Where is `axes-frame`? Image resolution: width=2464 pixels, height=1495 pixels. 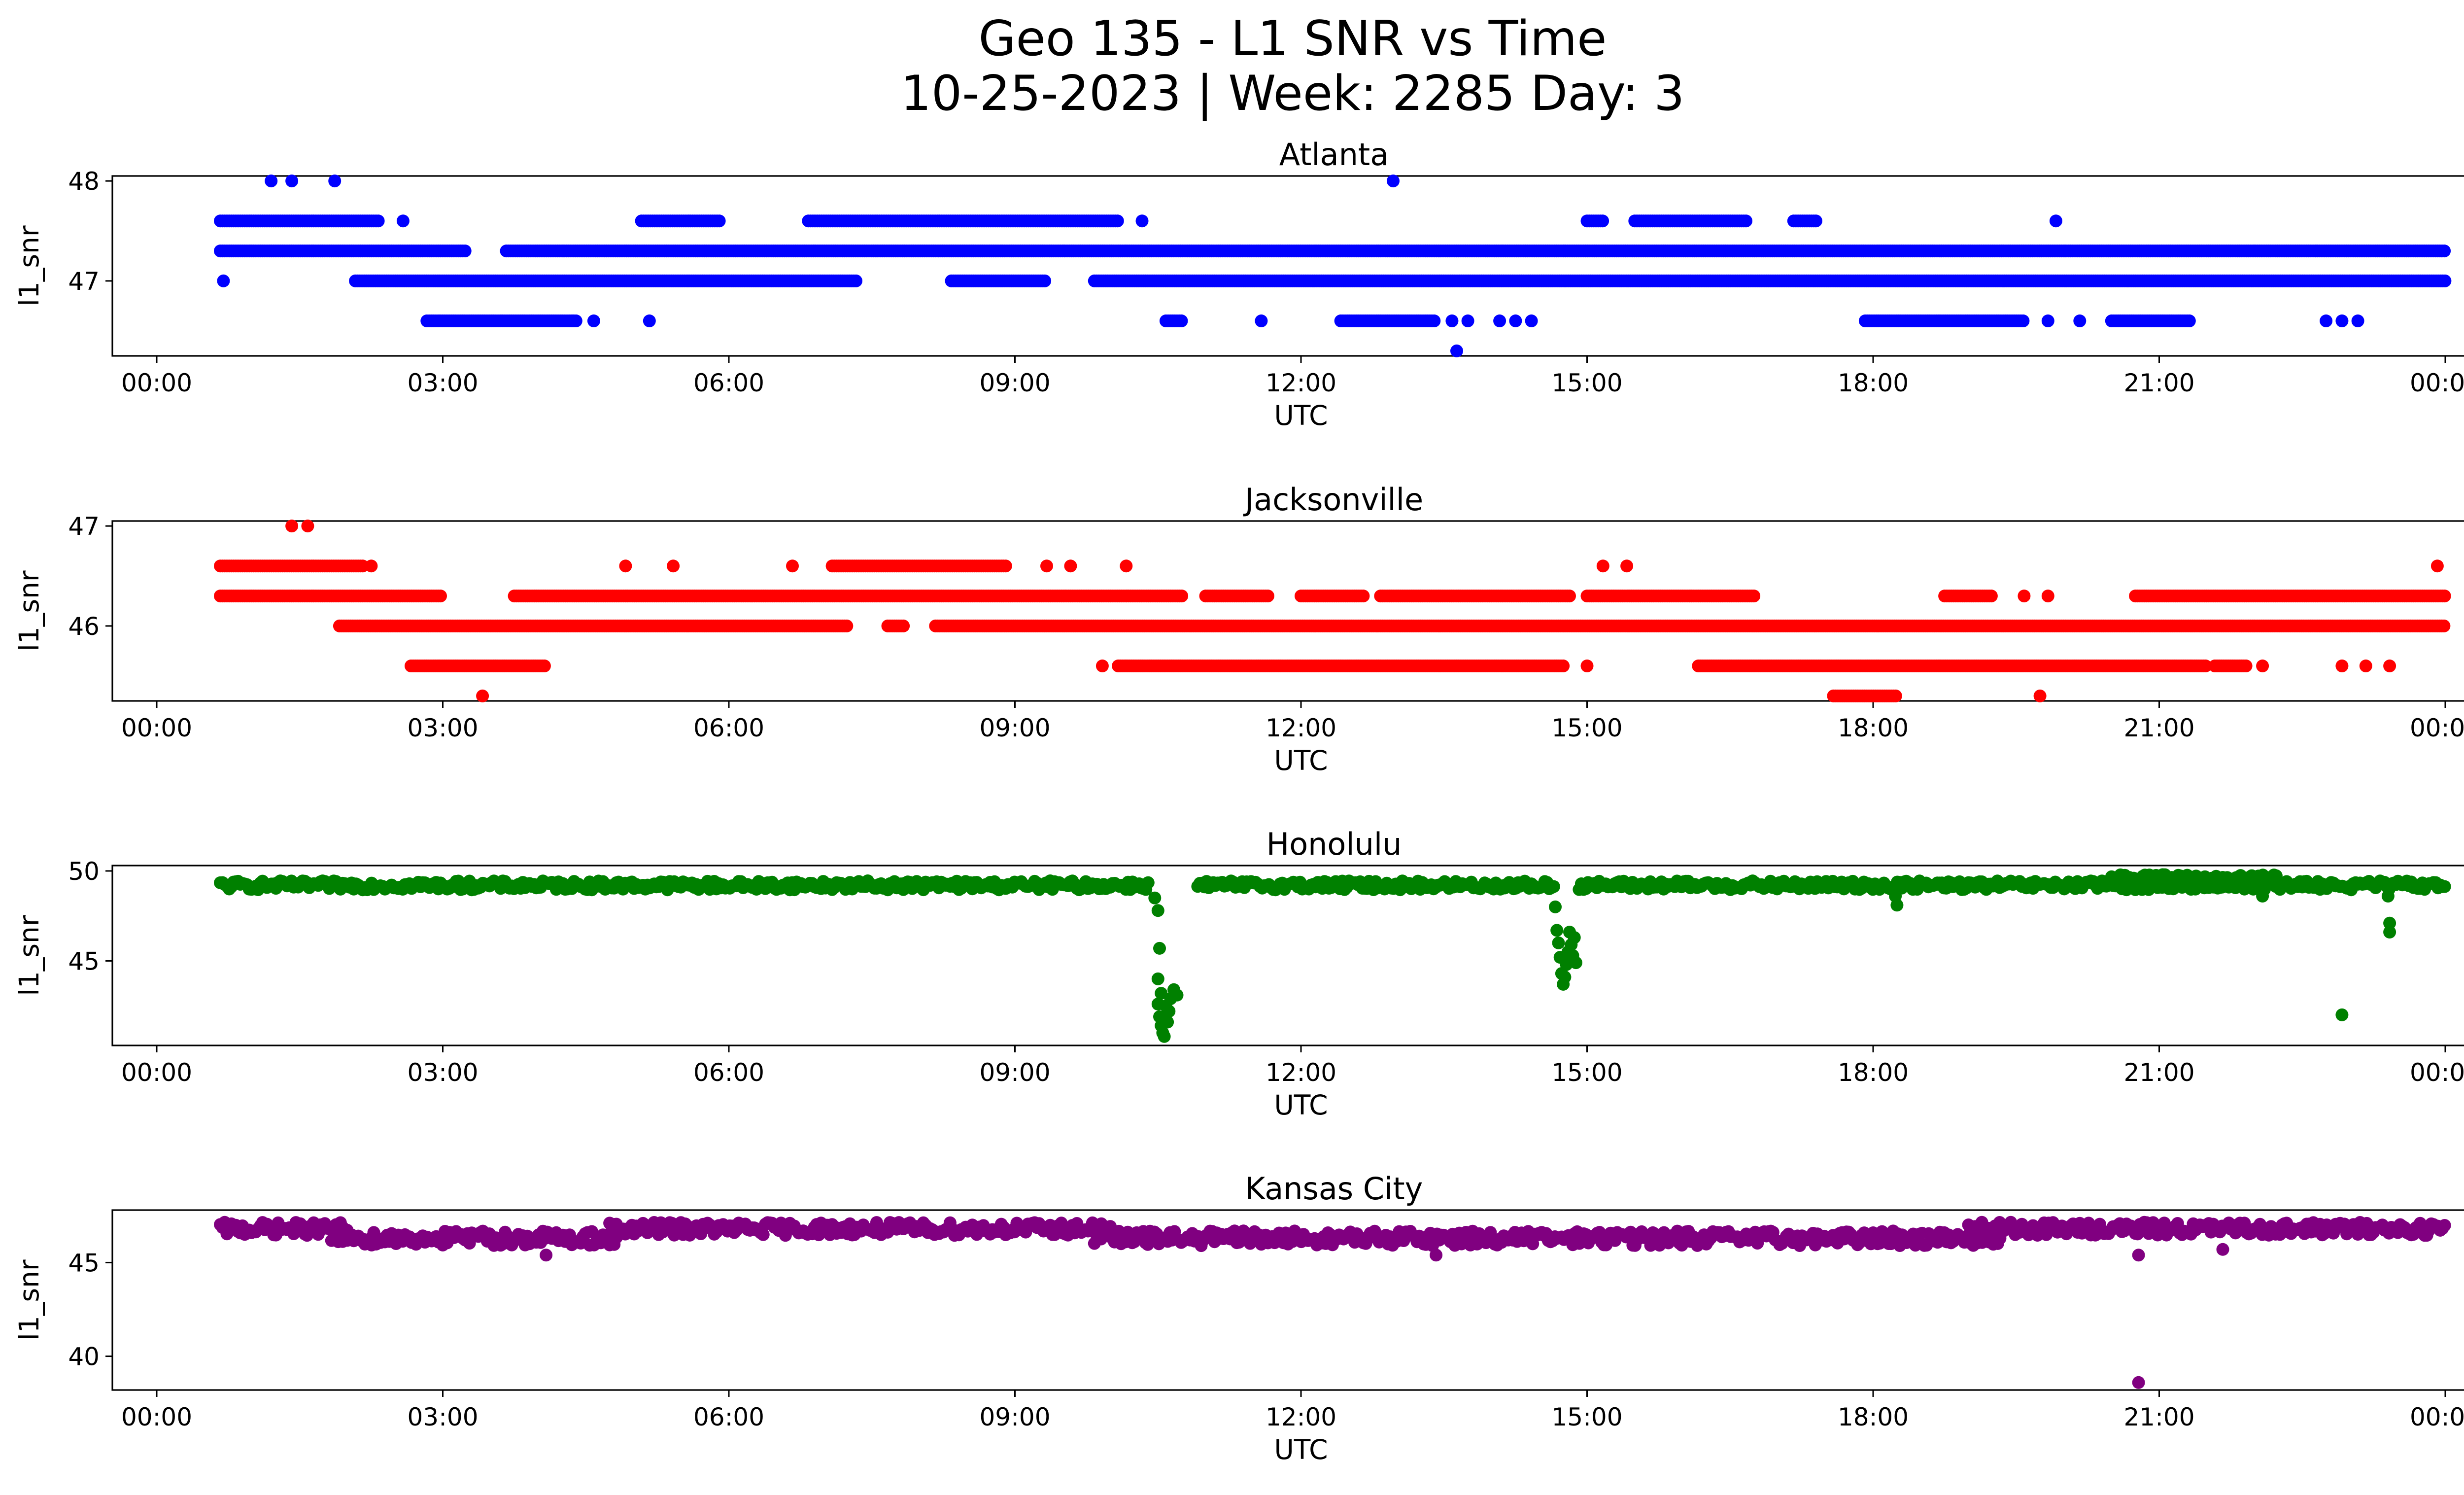
axes-frame is located at coordinates (1287, 266).